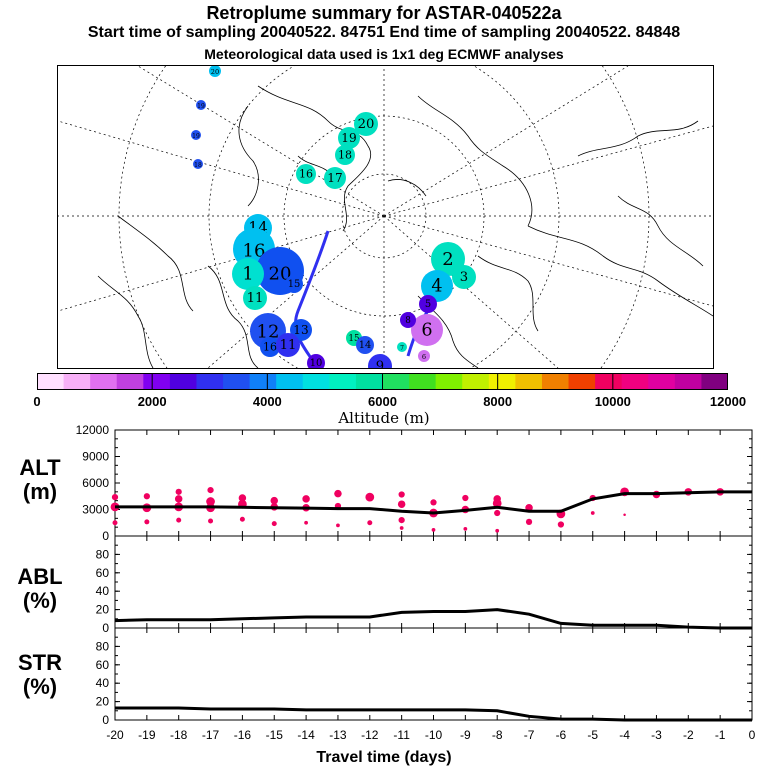 The width and height of the screenshot is (768, 768). What do you see at coordinates (498, 401) in the screenshot?
I see `colorbar-tick-label: 8000` at bounding box center [498, 401].